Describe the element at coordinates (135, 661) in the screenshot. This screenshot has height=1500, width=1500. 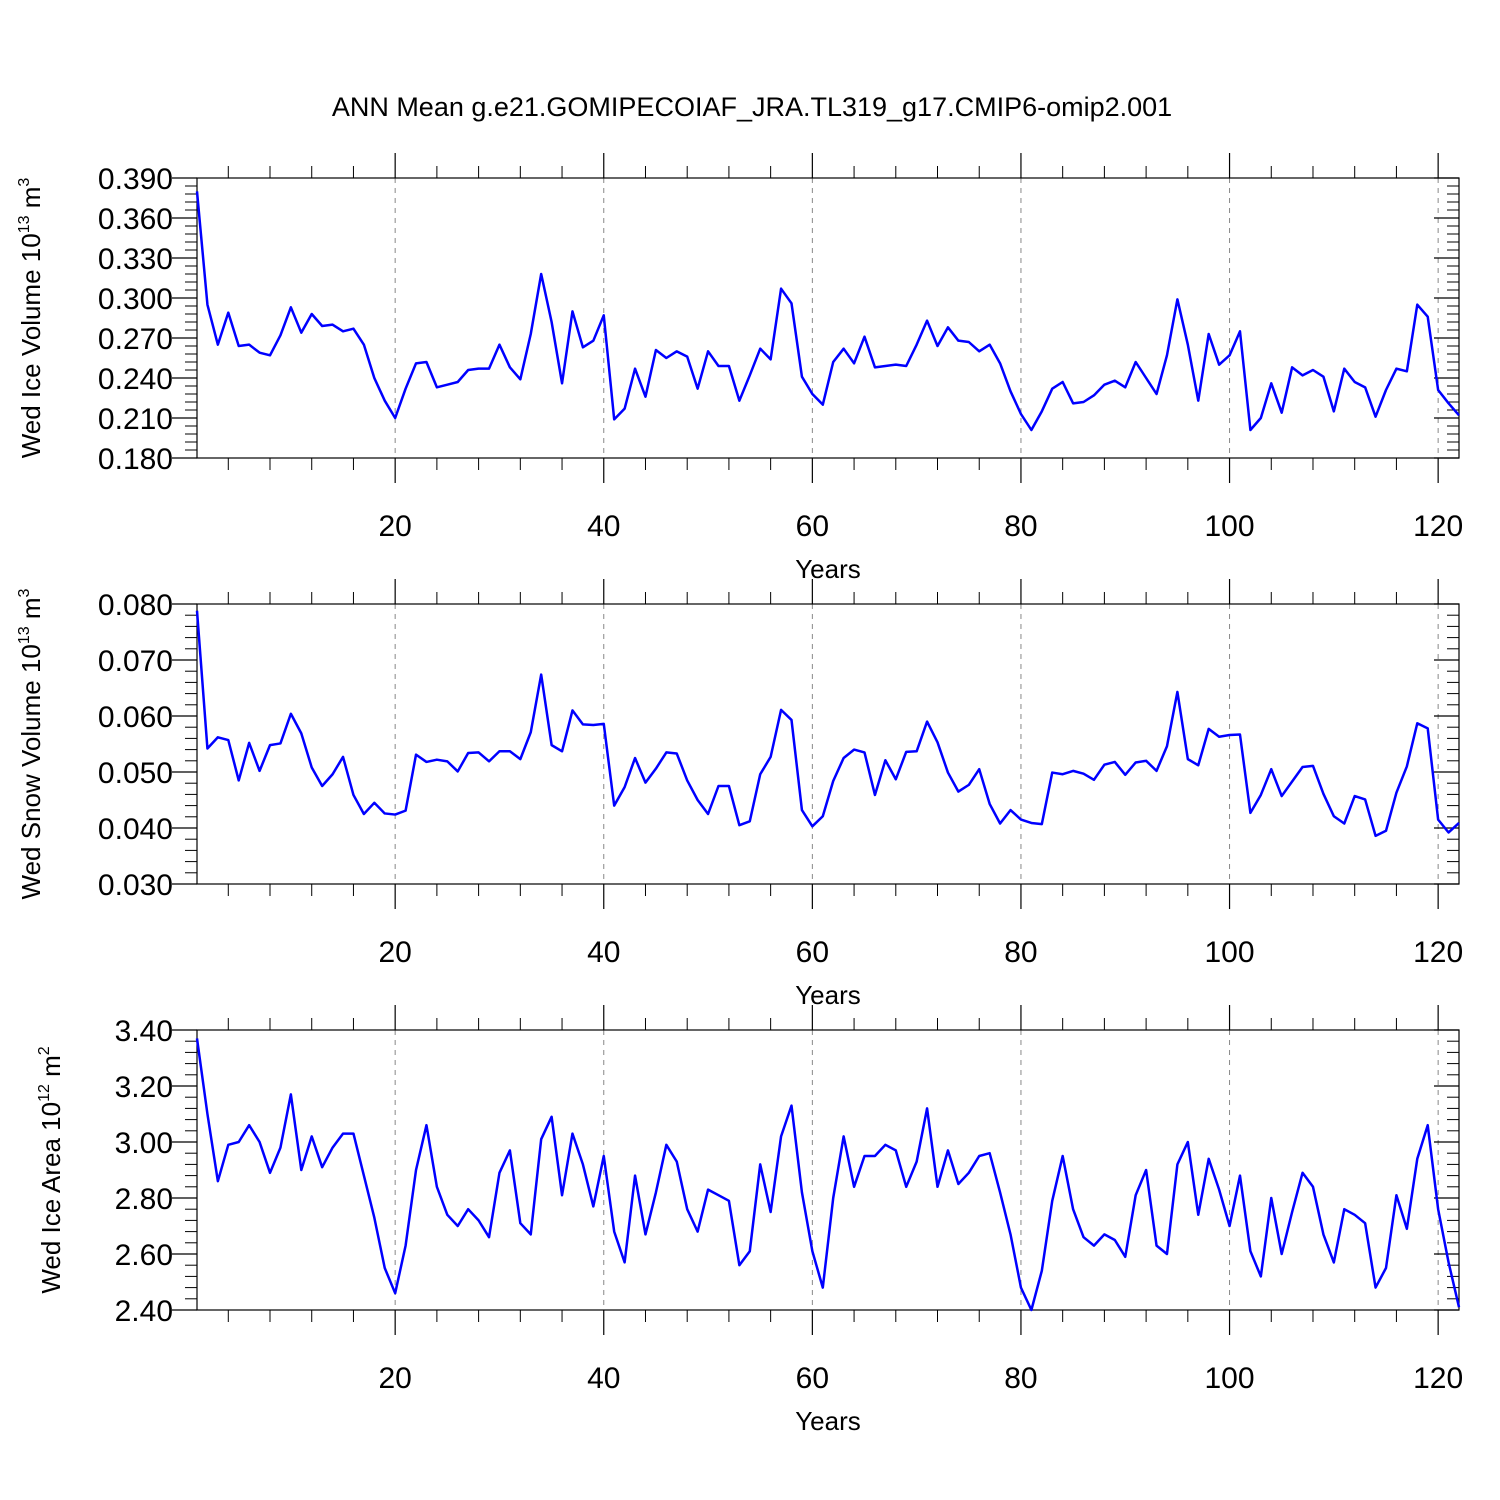
I see `y-tick-label: 0.070` at that location.